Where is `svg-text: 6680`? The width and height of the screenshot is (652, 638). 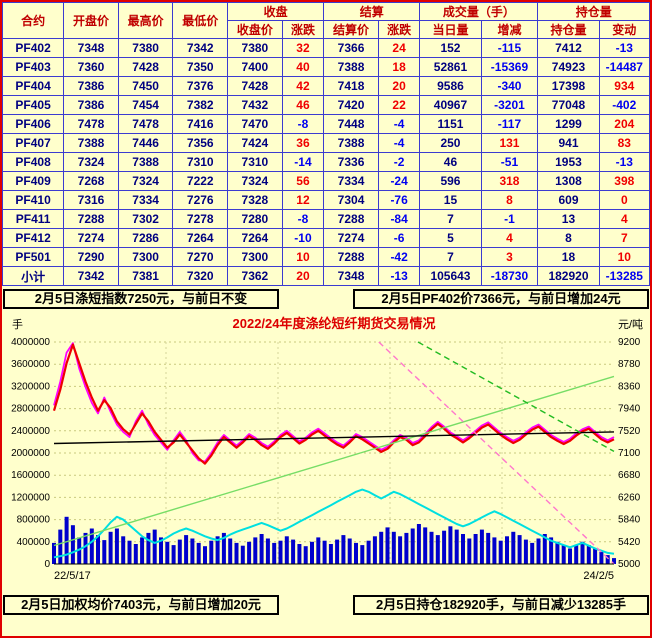 svg-text: 6680 is located at coordinates (629, 475).